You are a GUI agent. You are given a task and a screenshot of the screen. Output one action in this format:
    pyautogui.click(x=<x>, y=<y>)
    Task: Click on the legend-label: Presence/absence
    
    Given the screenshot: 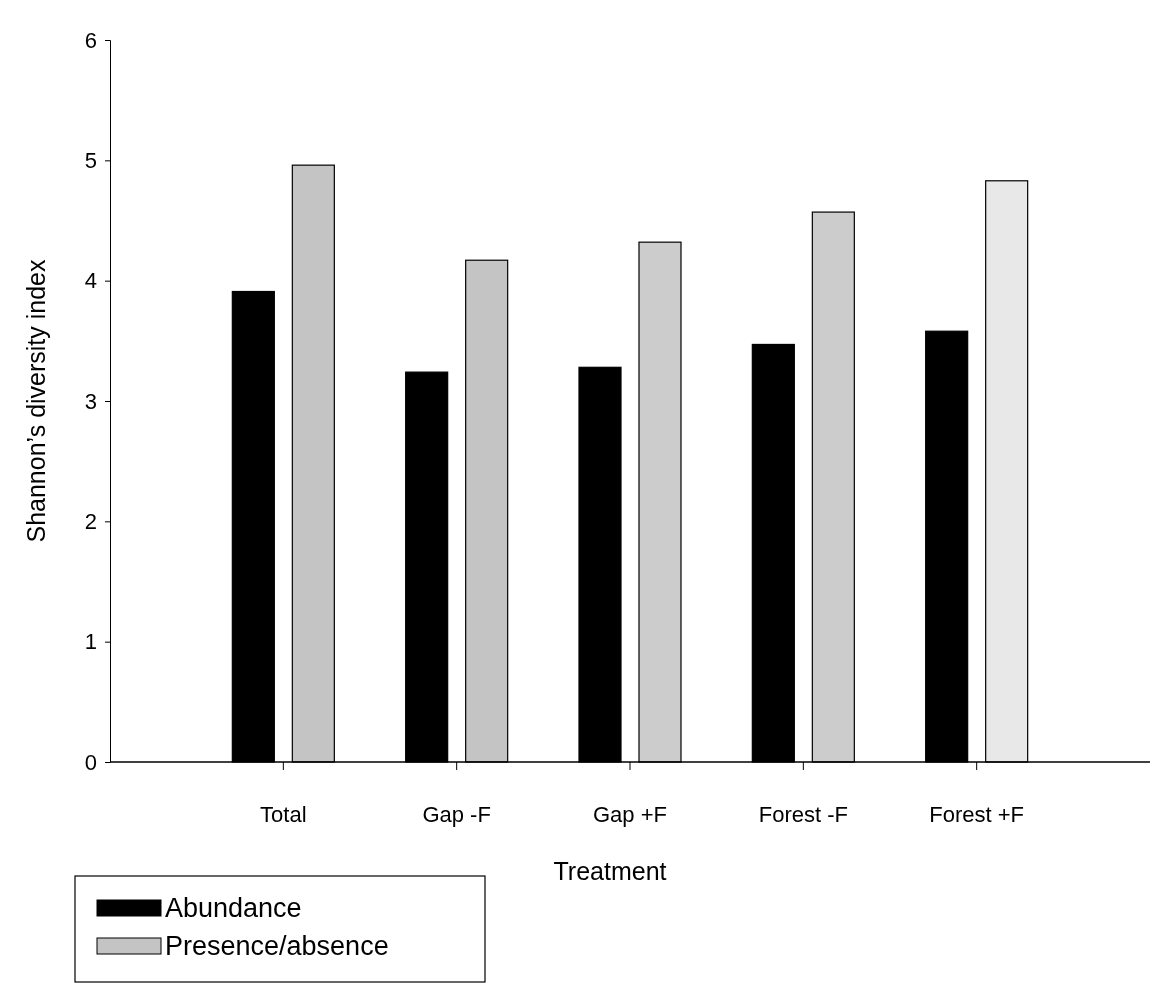 What is the action you would take?
    pyautogui.click(x=277, y=946)
    